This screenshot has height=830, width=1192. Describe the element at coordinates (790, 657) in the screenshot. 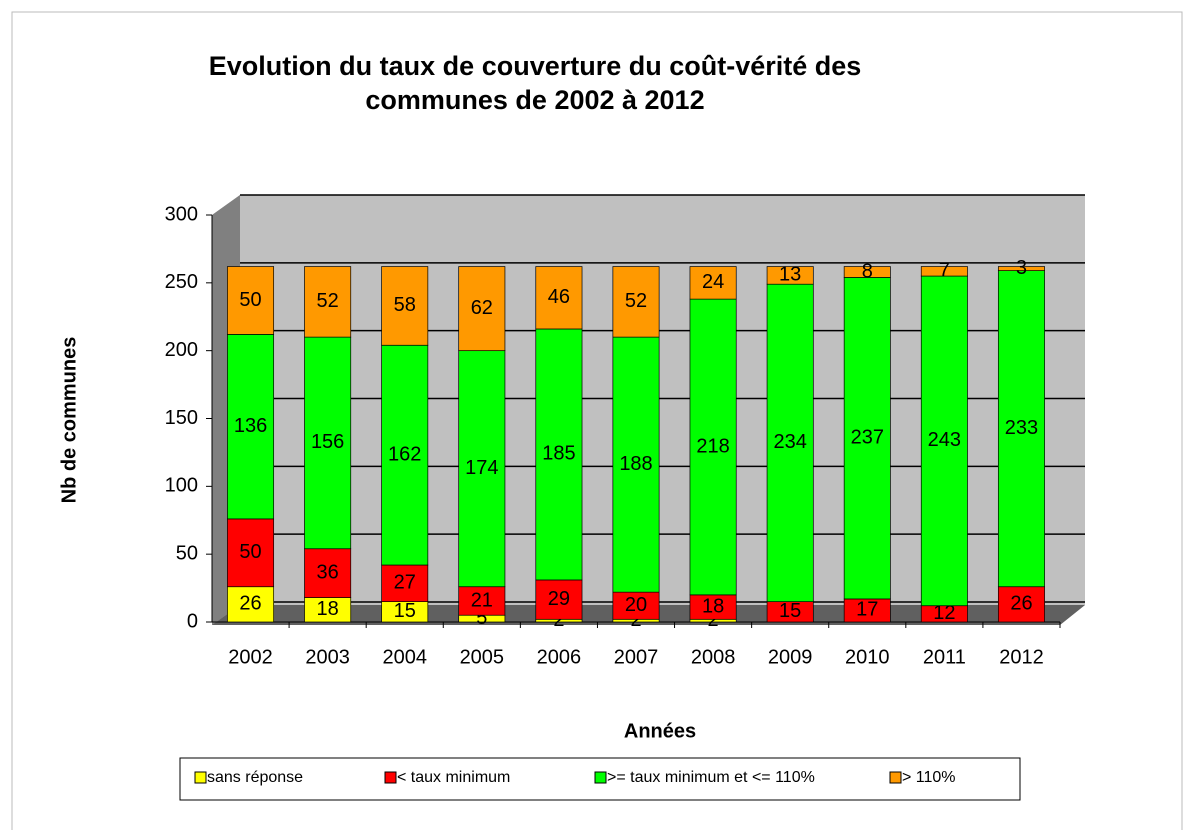

I see `x-tick-label: 2009` at that location.